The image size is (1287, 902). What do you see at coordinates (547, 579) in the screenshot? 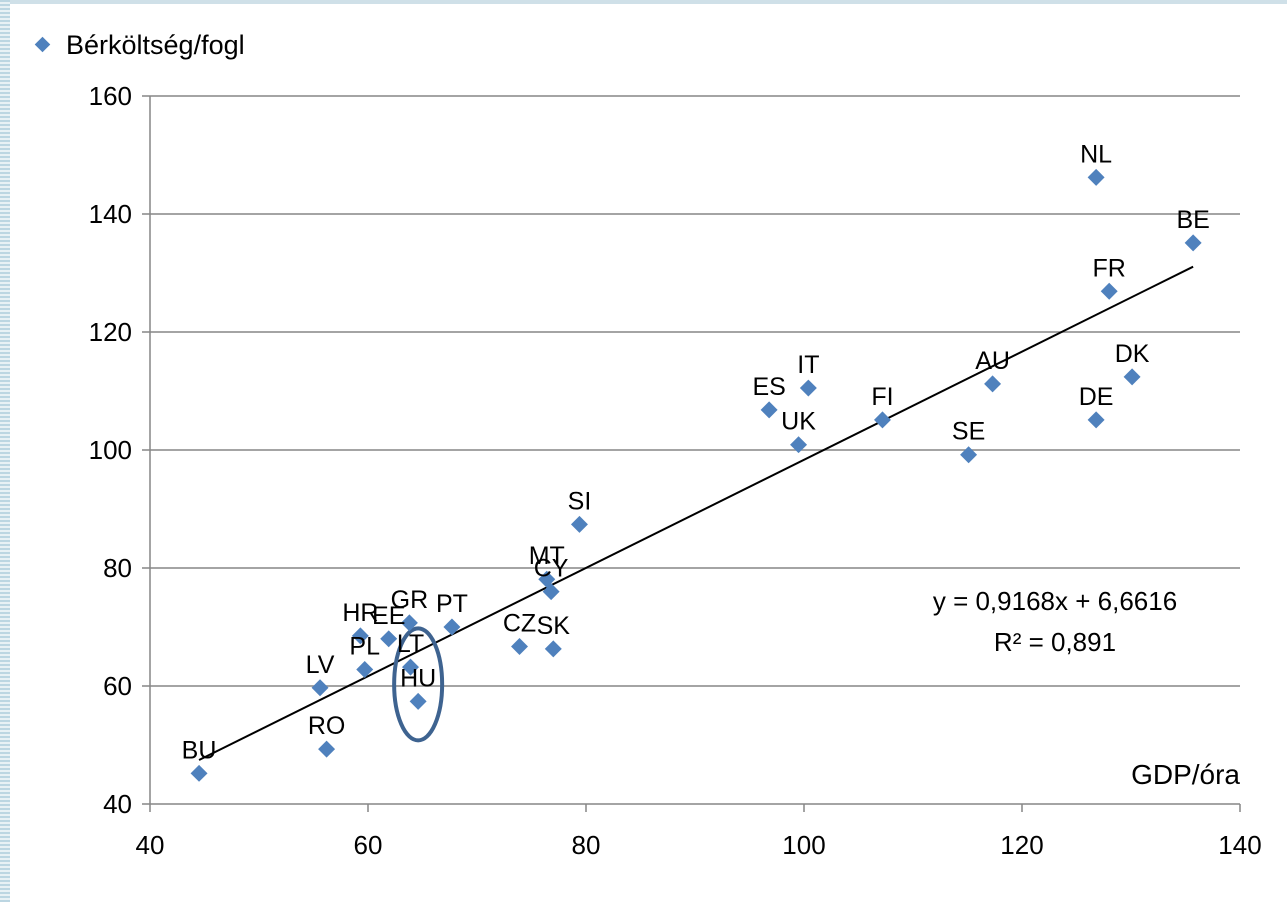
I see `data-point-mt` at bounding box center [547, 579].